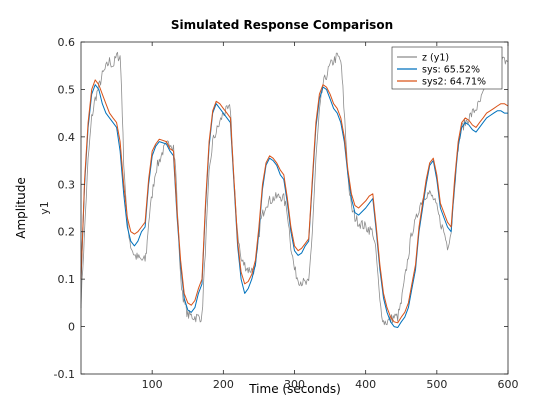 Image resolution: width=560 pixels, height=420 pixels. Describe the element at coordinates (67, 279) in the screenshot. I see `y-tick-label: 0.1` at that location.